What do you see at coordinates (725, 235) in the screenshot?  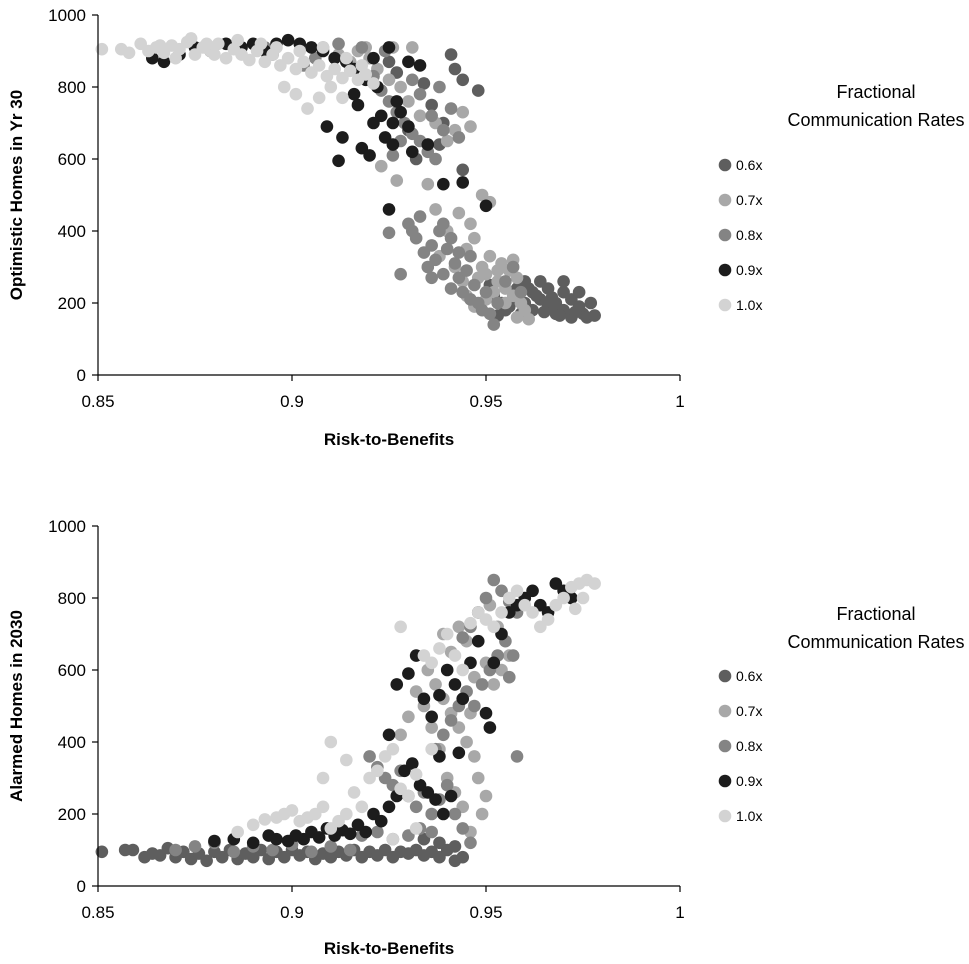 I see `legend-marker-0.8x` at bounding box center [725, 235].